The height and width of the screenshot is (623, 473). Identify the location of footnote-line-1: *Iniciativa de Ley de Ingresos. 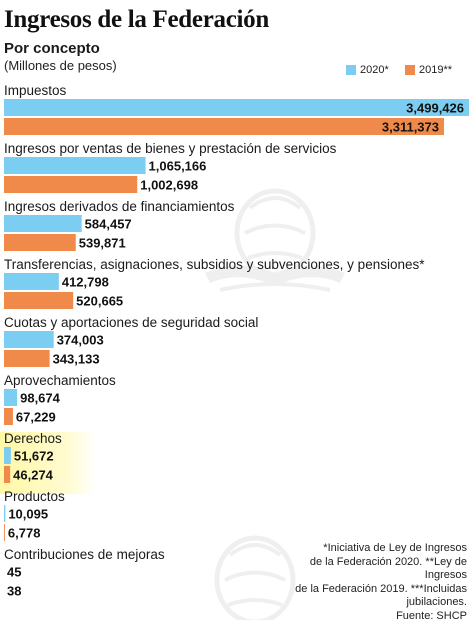
(367, 549).